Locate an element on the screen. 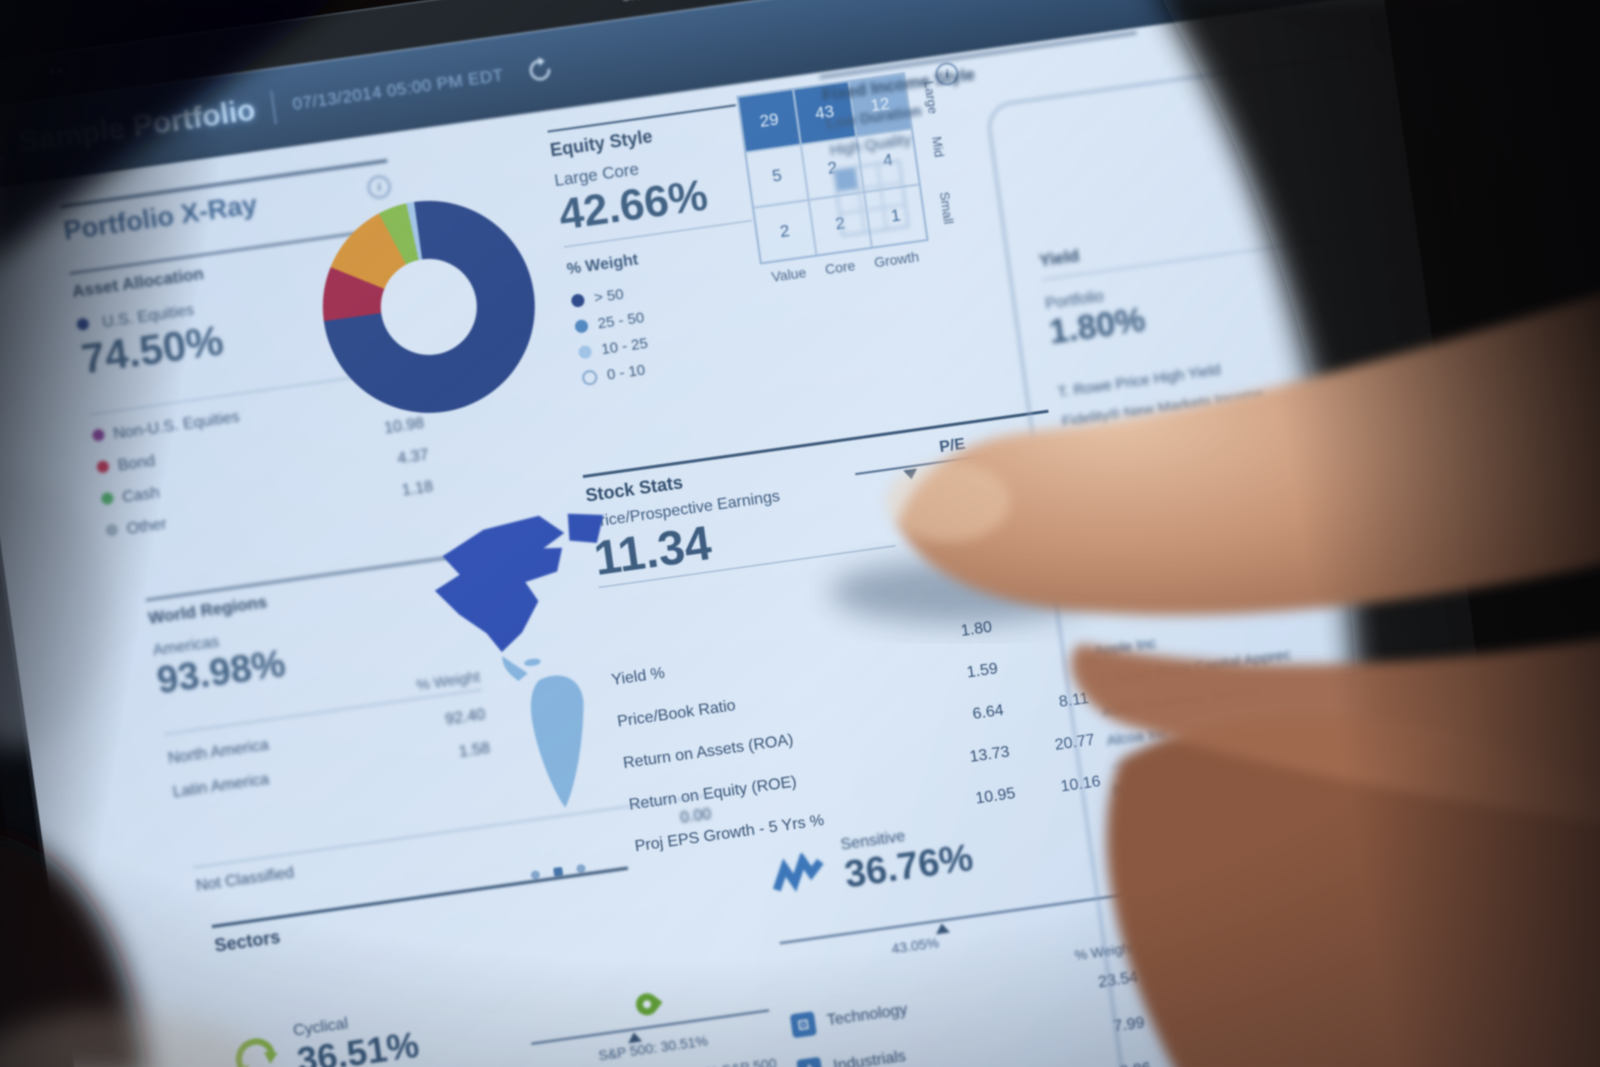 The height and width of the screenshot is (1067, 1600). sensitive-zigzag-icon is located at coordinates (798, 871).